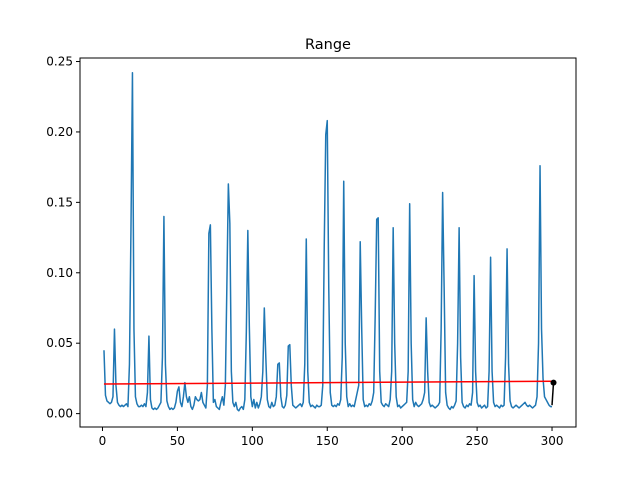  Describe the element at coordinates (328, 382) in the screenshot. I see `series-line-trend` at that location.